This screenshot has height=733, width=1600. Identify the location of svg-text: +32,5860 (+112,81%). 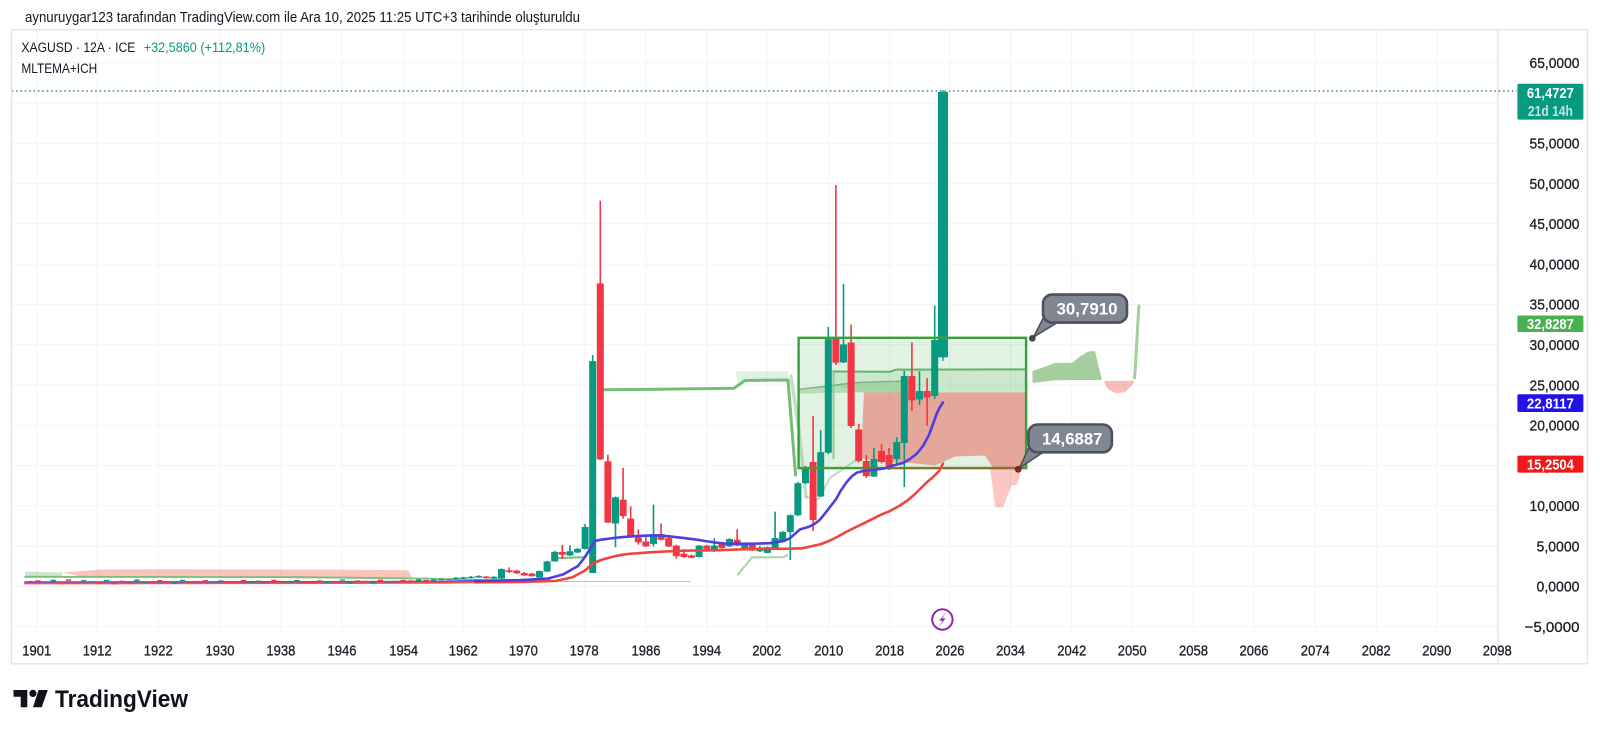
(205, 47).